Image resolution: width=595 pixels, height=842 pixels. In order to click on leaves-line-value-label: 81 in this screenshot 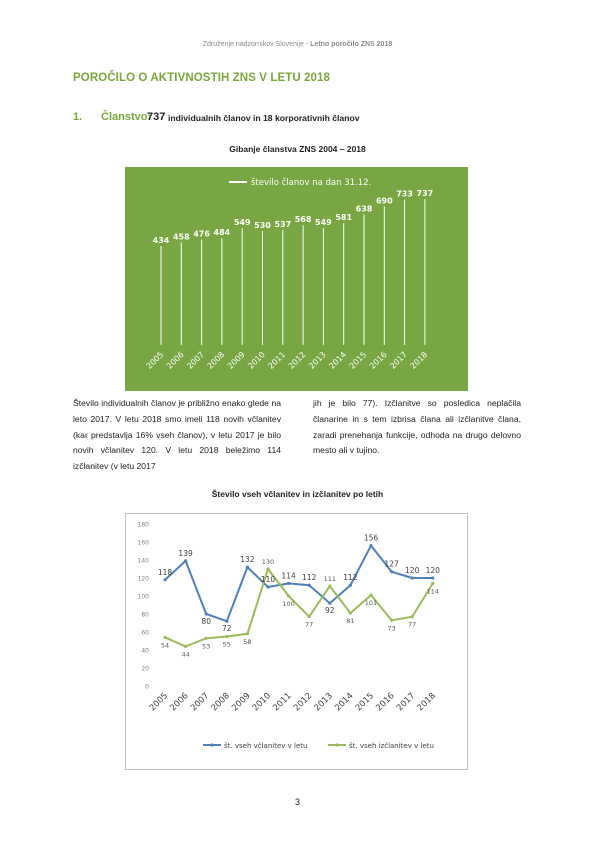, I will do `click(350, 621)`.